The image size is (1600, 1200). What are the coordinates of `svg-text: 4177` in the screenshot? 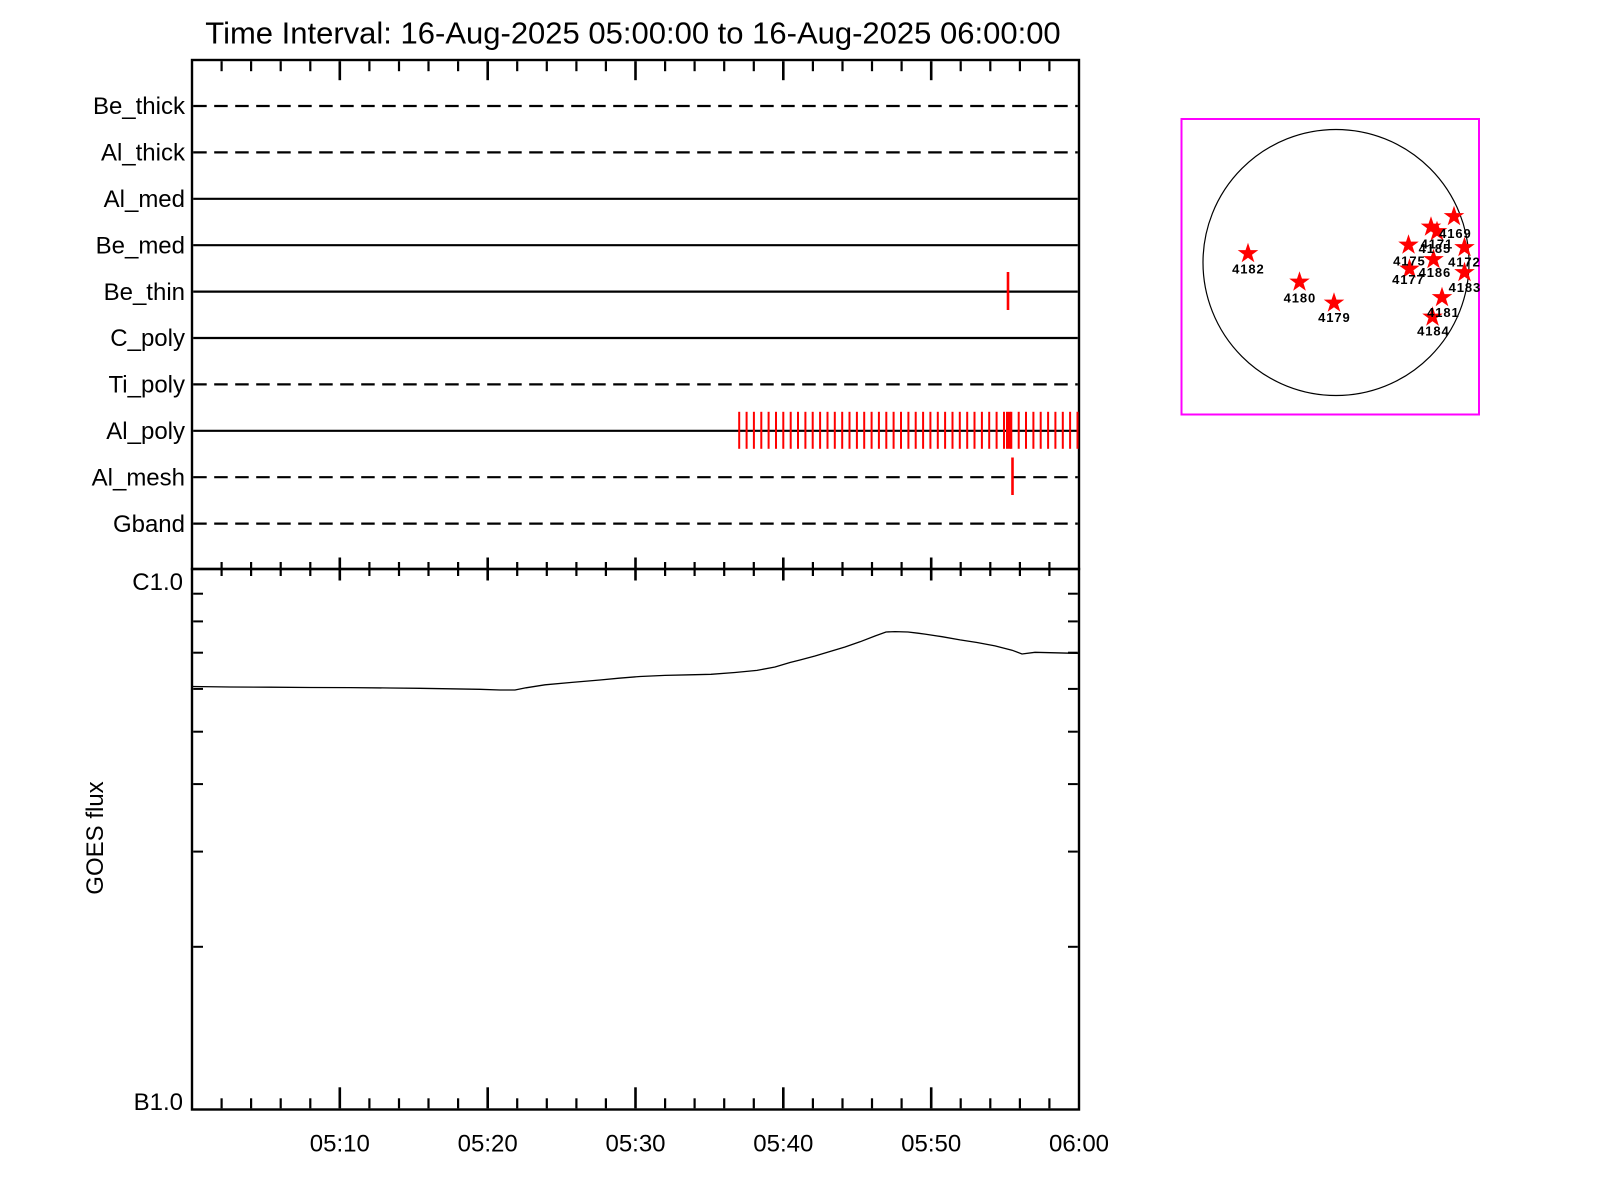 It's located at (1408, 279).